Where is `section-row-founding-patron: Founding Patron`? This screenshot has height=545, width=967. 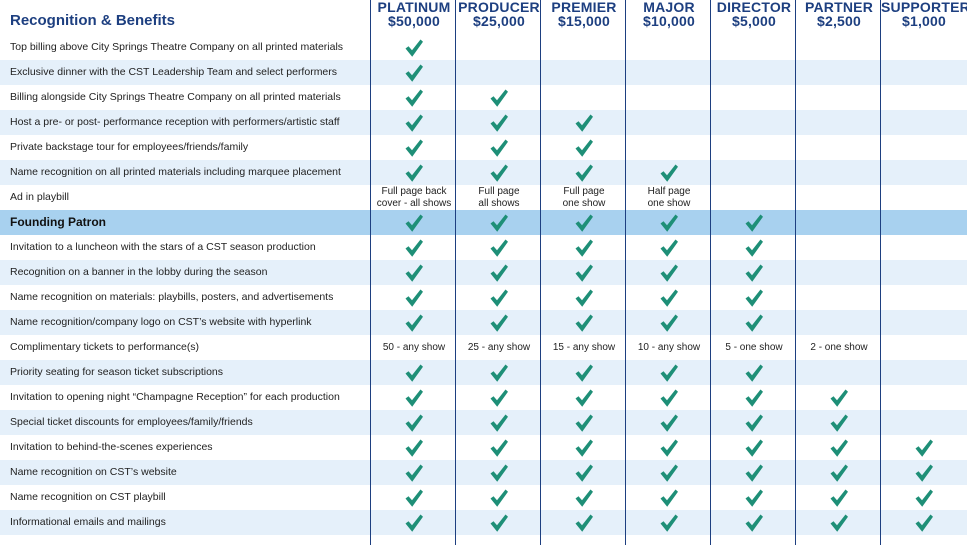
section-row-founding-patron: Founding Patron is located at coordinates (483, 222).